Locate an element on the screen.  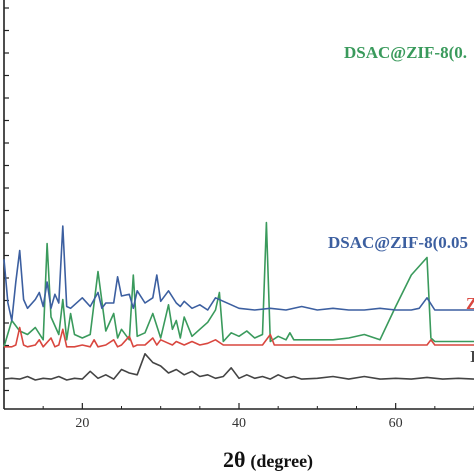
axis-ticks: 20 40 60 is located at coordinates (238, 417).